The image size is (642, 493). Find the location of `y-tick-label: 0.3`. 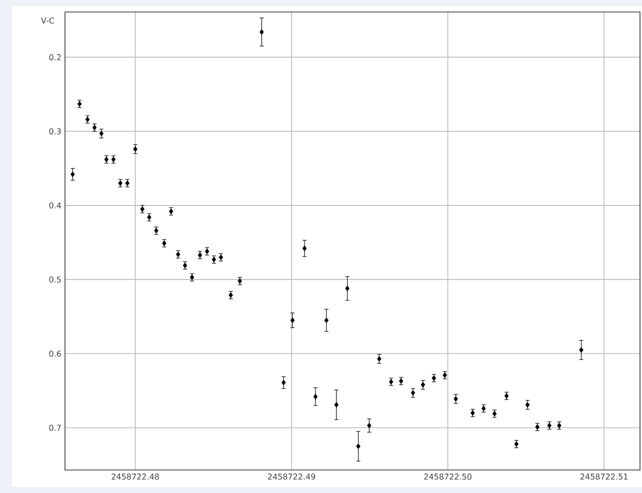

y-tick-label: 0.3 is located at coordinates (55, 131).